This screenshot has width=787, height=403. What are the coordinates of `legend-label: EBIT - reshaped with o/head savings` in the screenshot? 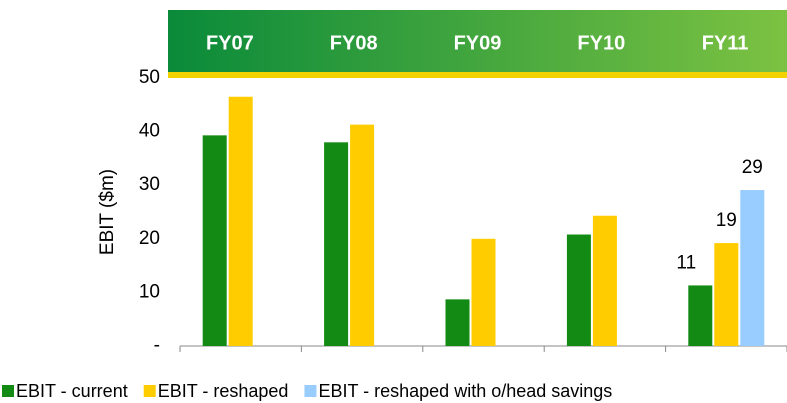 It's located at (465, 391).